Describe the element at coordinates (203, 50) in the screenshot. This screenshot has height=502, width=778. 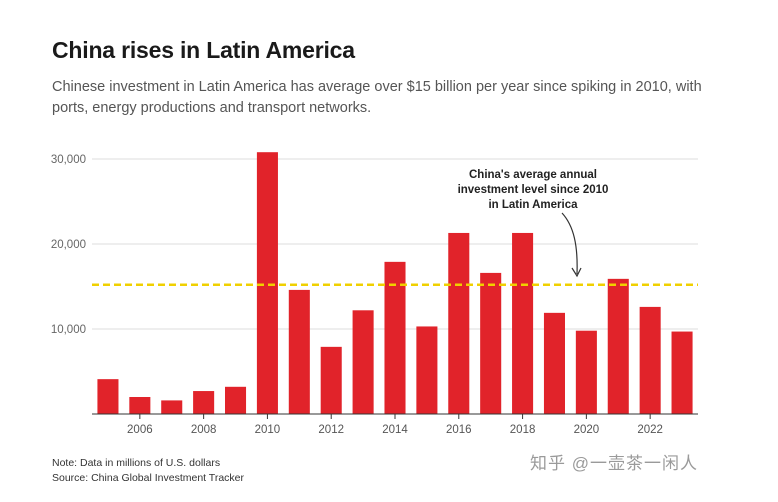
I see `chart-title: China rises in Latin America` at that location.